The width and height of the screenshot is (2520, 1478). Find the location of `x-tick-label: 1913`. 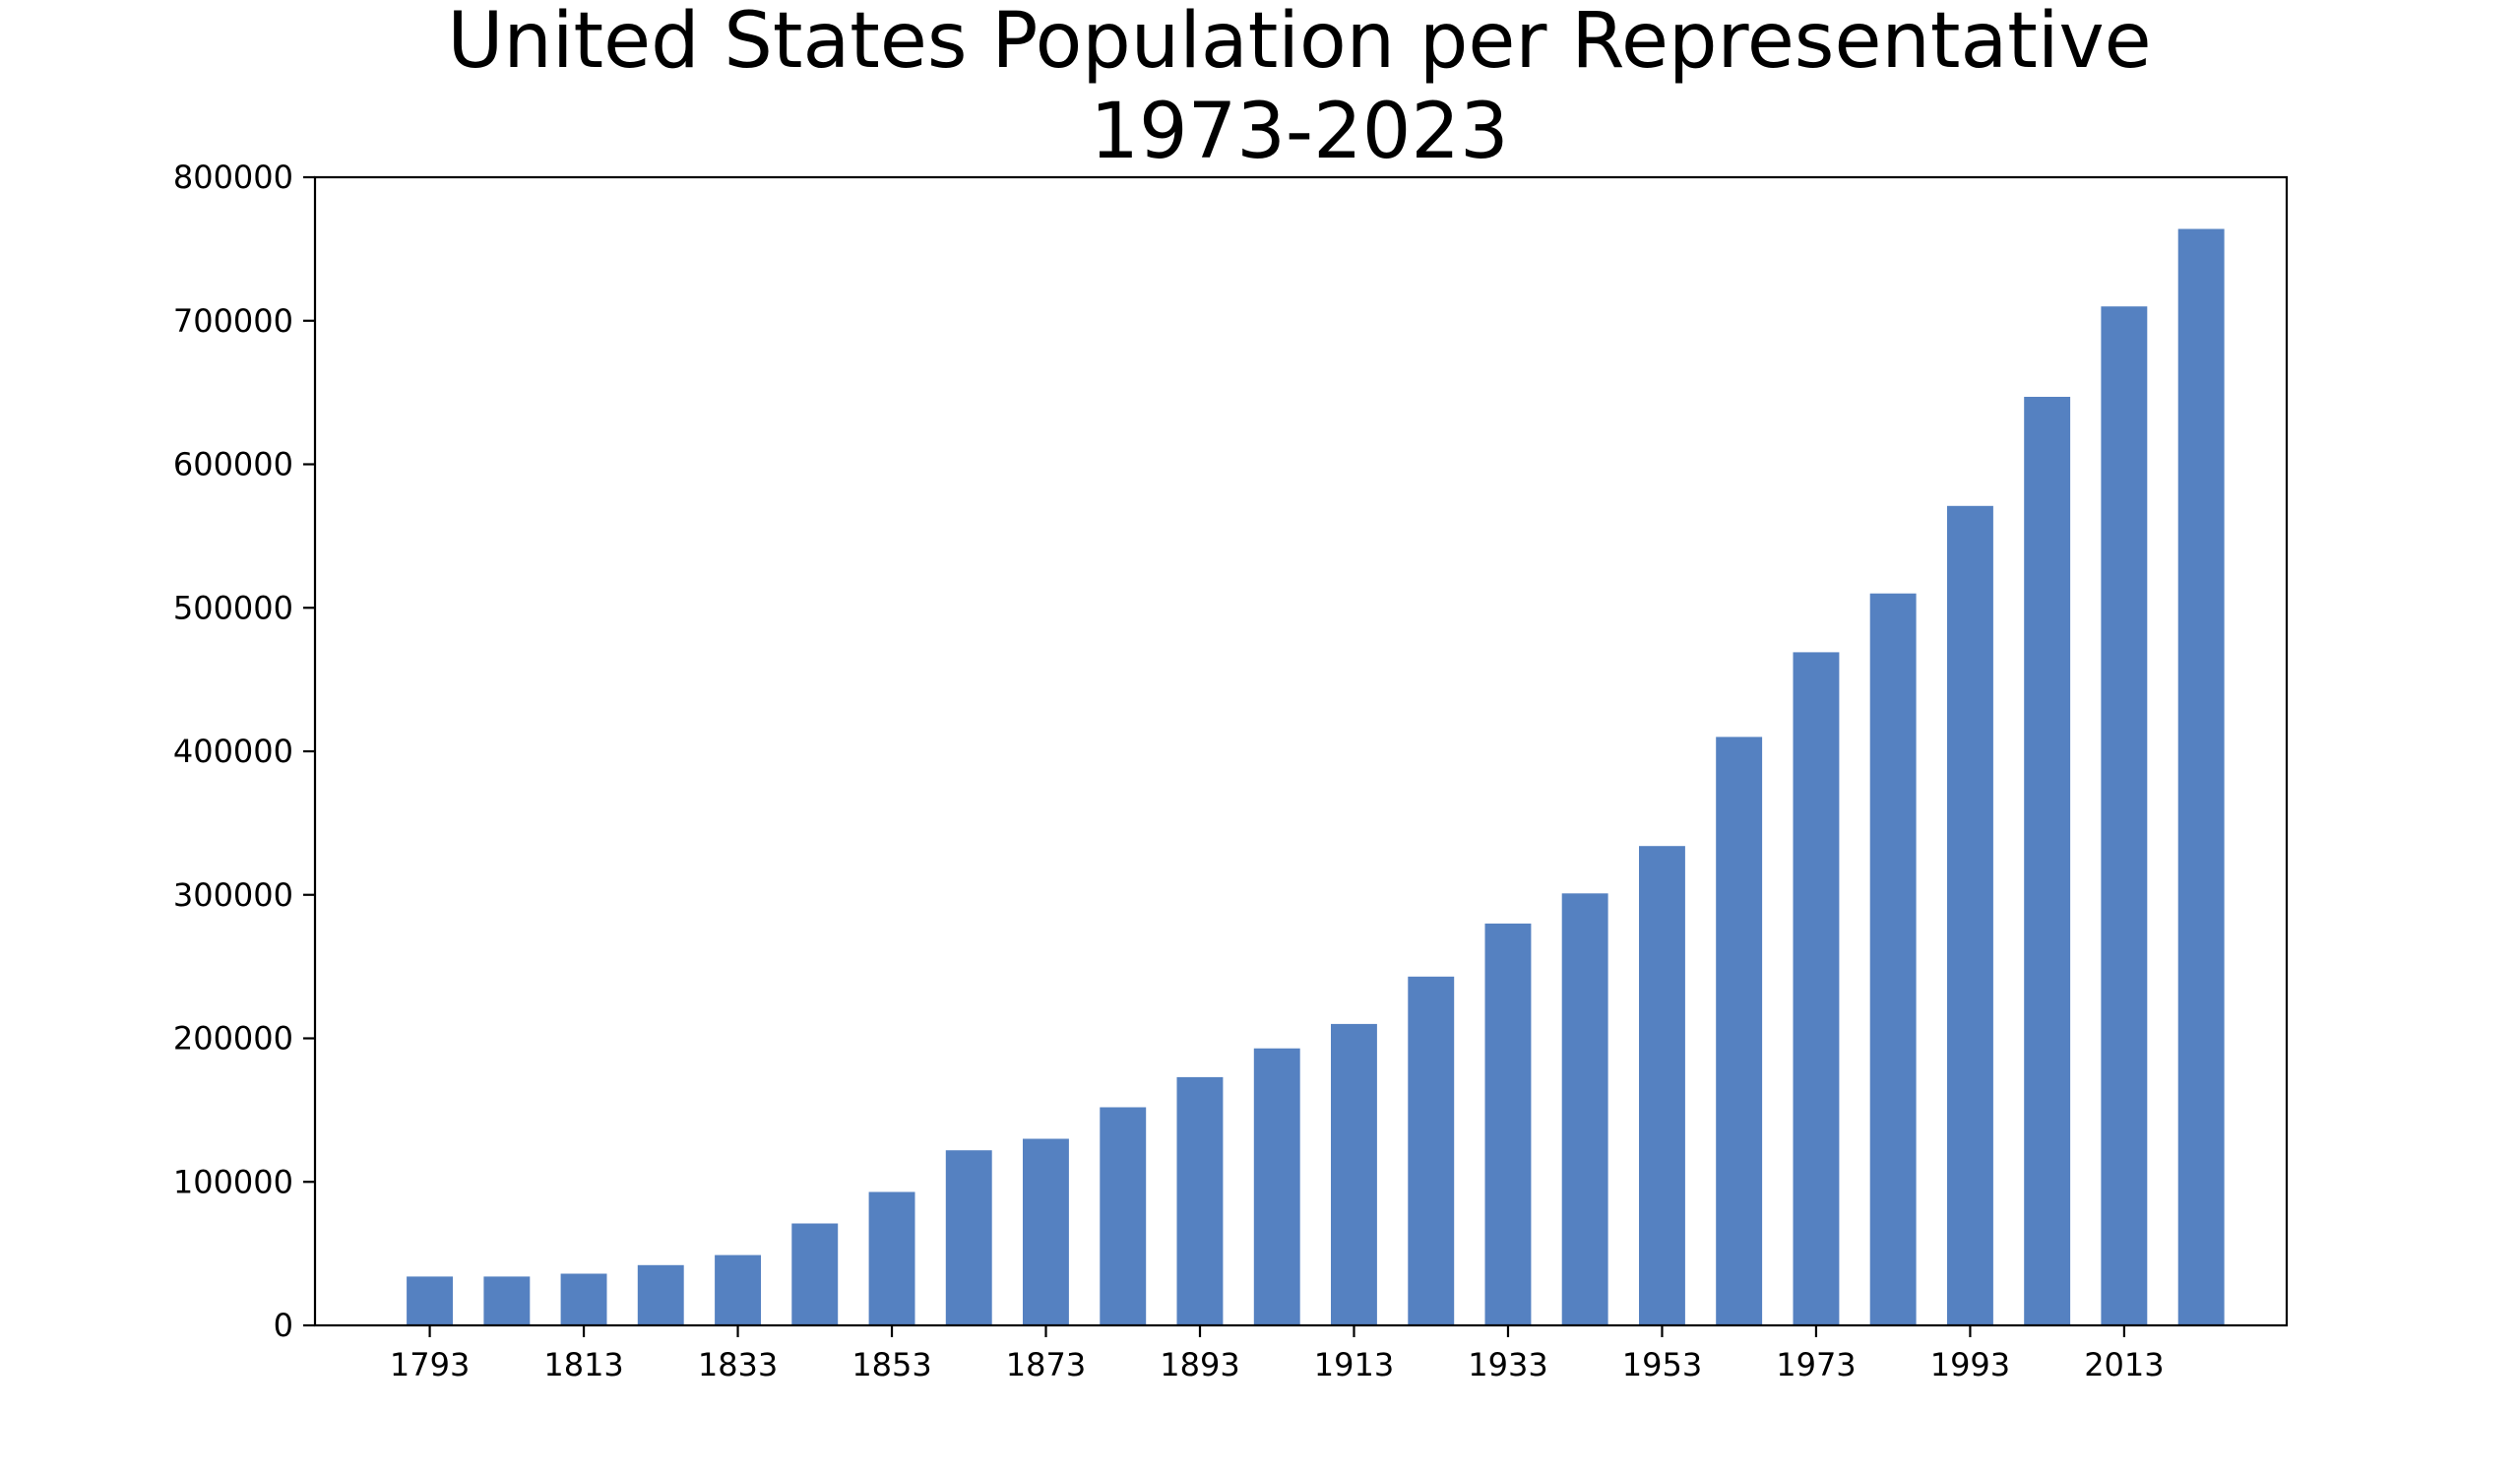

x-tick-label: 1913 is located at coordinates (1354, 1364).